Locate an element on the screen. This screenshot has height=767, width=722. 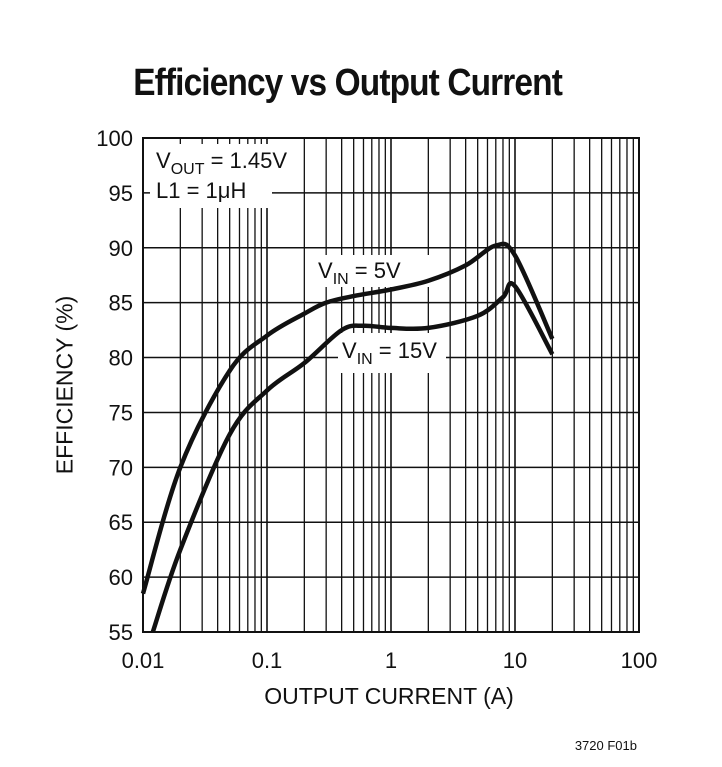
figure-id: 3720 F01b is located at coordinates (605, 745).